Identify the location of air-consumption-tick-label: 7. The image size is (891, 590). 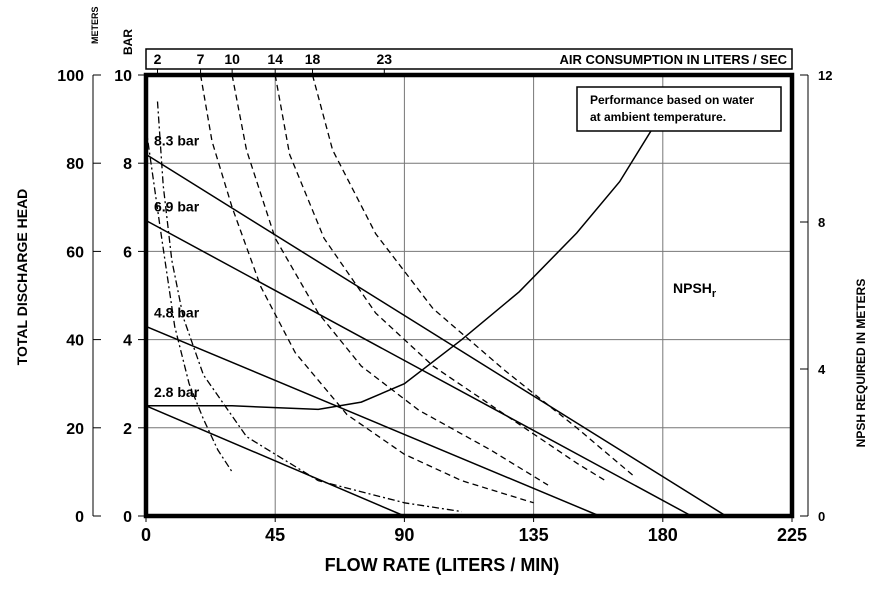
(201, 59).